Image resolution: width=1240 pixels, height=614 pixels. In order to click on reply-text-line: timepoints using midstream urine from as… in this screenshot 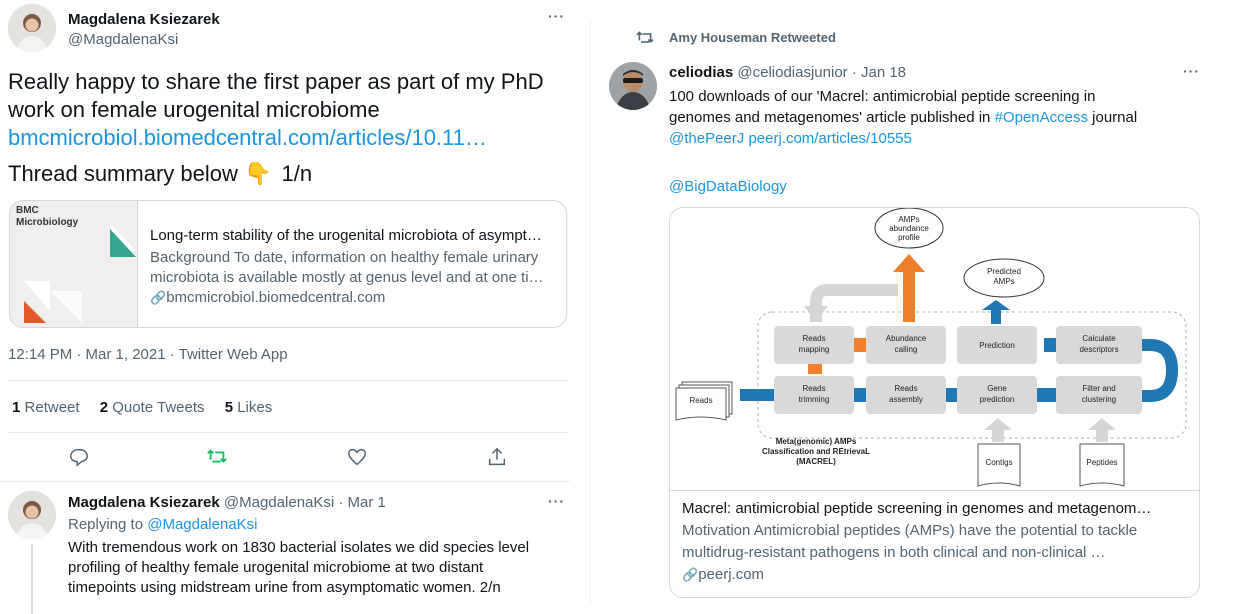, I will do `click(284, 587)`.